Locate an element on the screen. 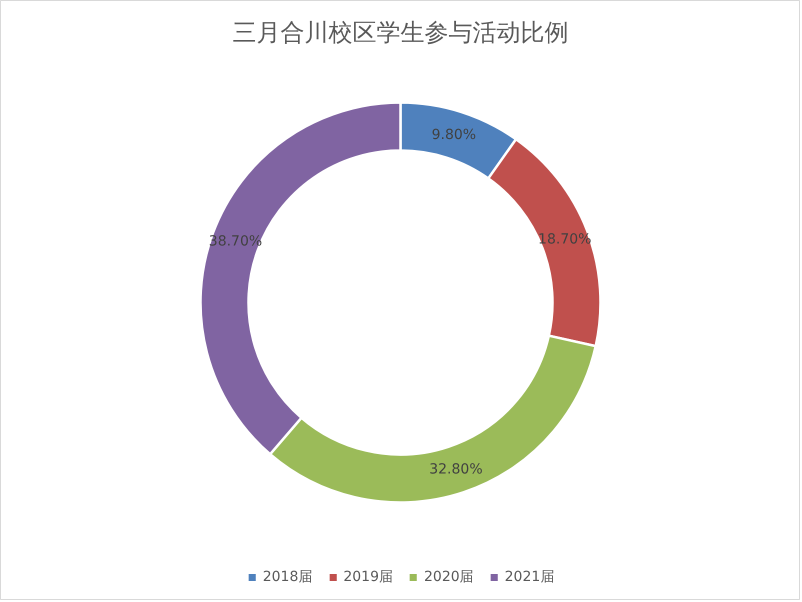  legend-label: 2020届 is located at coordinates (449, 577).